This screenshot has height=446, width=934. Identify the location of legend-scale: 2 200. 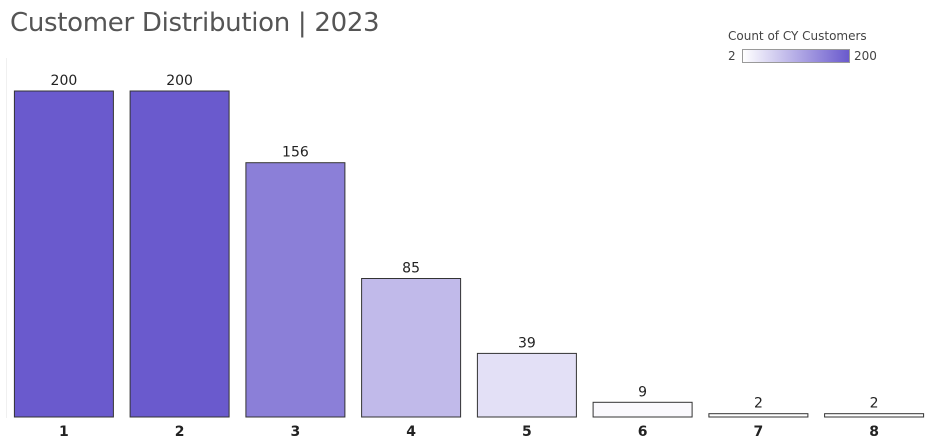
(828, 56).